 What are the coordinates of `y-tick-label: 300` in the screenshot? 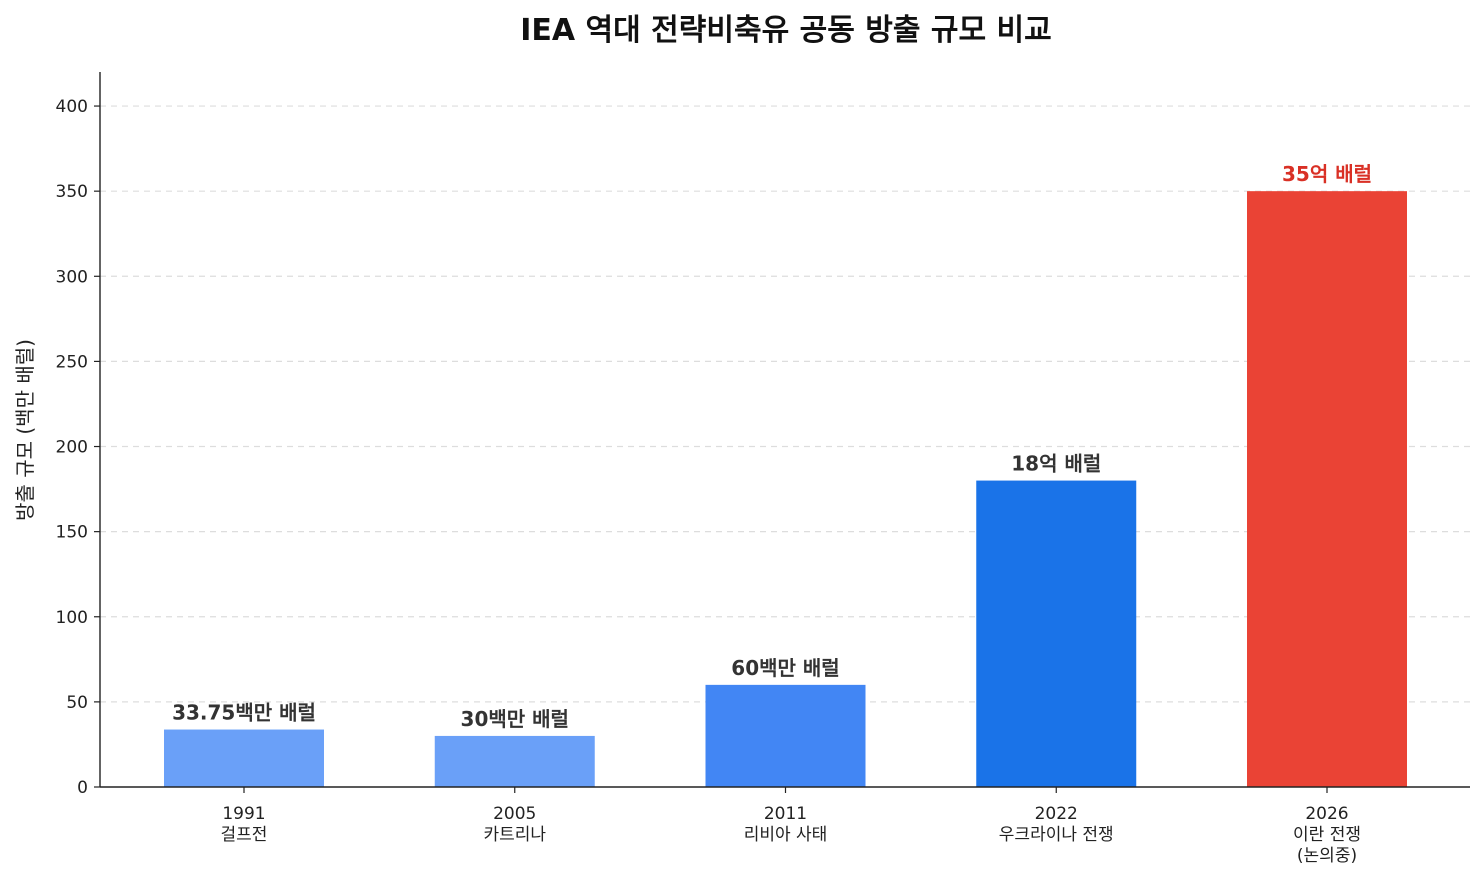 It's located at (72, 277).